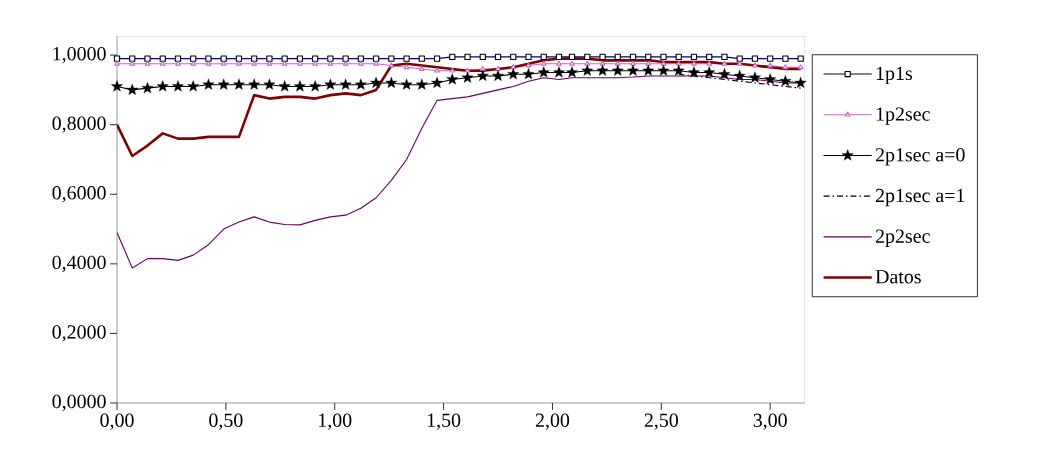 The image size is (1044, 460). What do you see at coordinates (902, 238) in the screenshot?
I see `legend-label: 2p2sec` at bounding box center [902, 238].